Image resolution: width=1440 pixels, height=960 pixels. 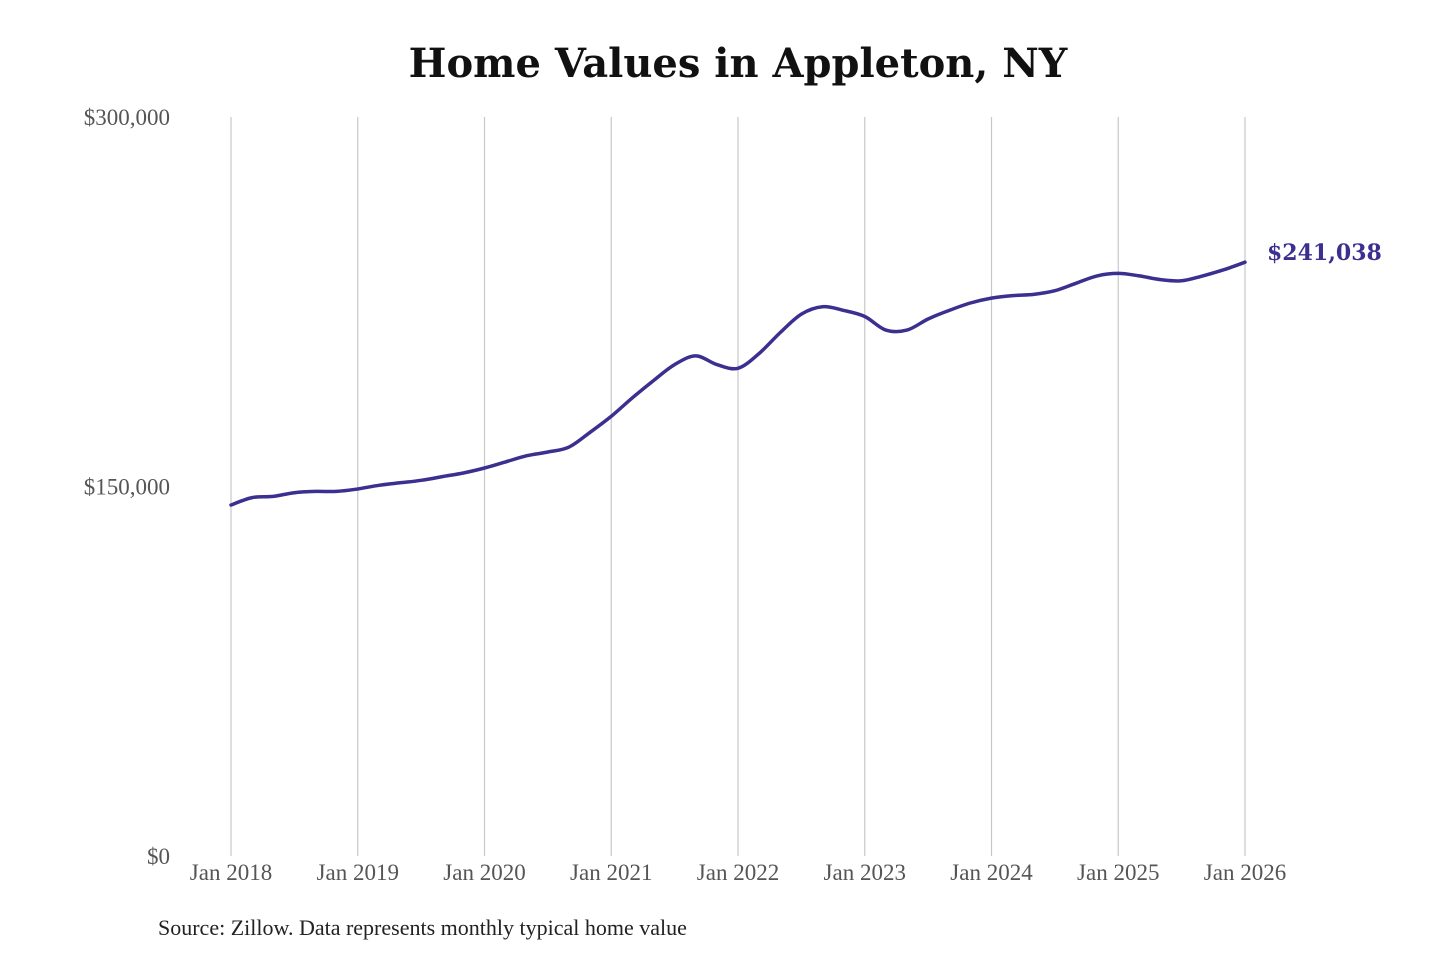 I want to click on x-tick-label: Jan 2019, so click(x=358, y=872).